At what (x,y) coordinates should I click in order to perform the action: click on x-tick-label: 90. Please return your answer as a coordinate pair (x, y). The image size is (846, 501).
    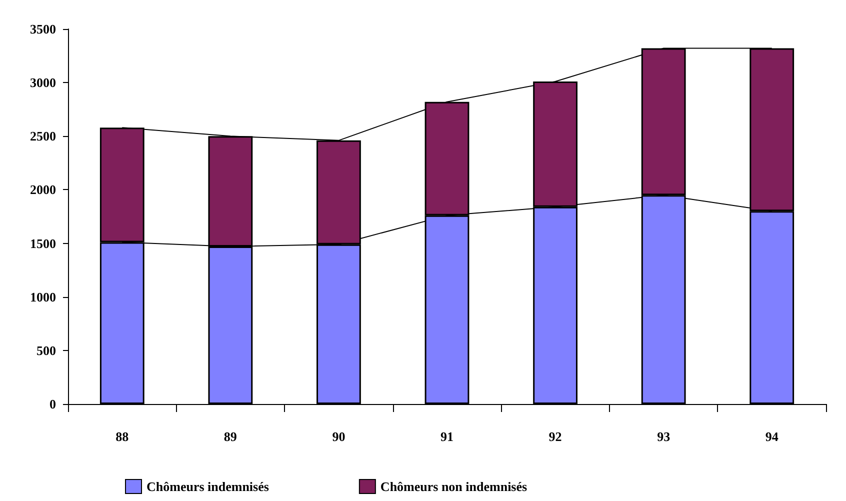
    Looking at the image, I should click on (339, 436).